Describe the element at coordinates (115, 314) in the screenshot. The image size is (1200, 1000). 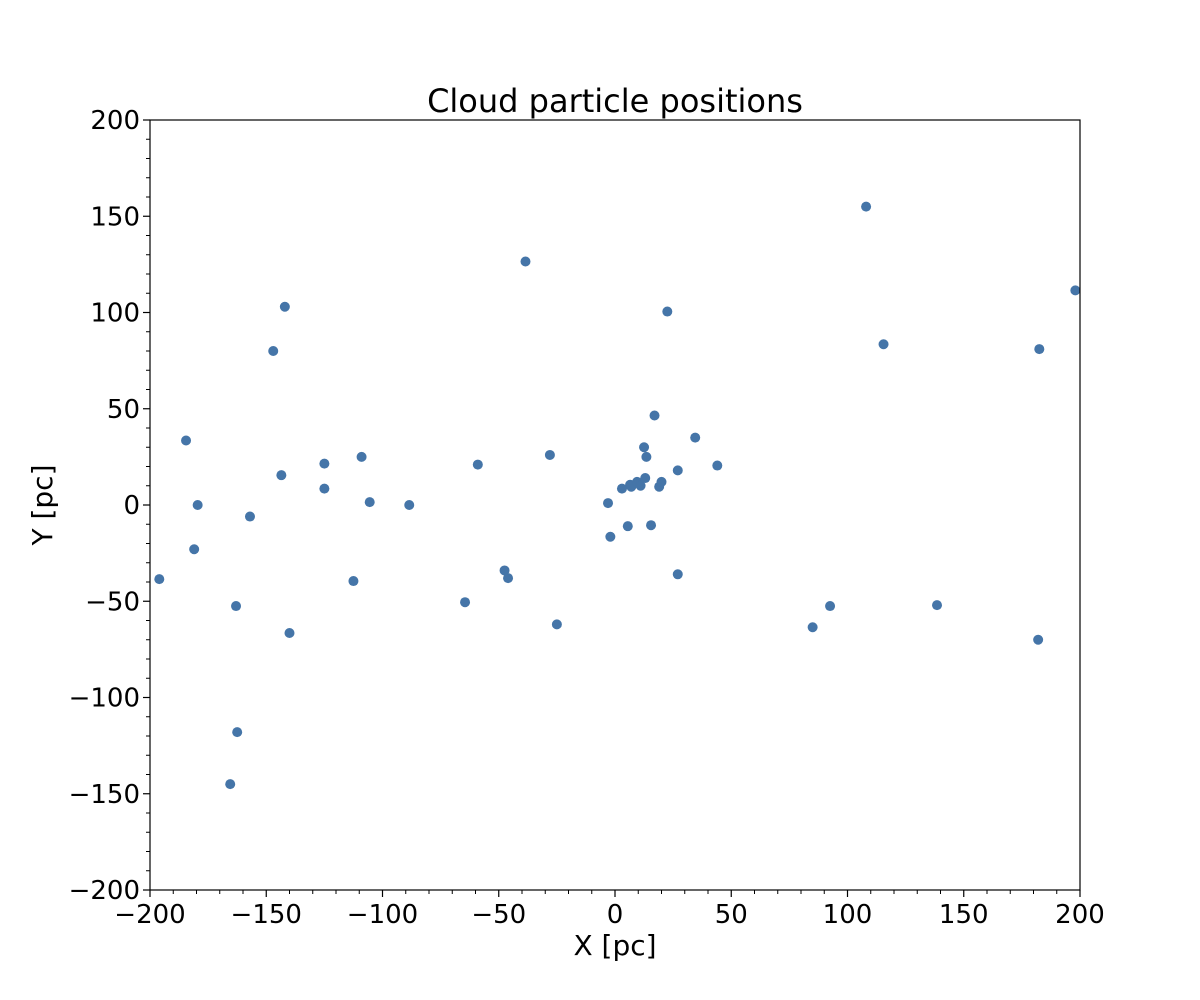
I see `y-tick-label: 100` at that location.